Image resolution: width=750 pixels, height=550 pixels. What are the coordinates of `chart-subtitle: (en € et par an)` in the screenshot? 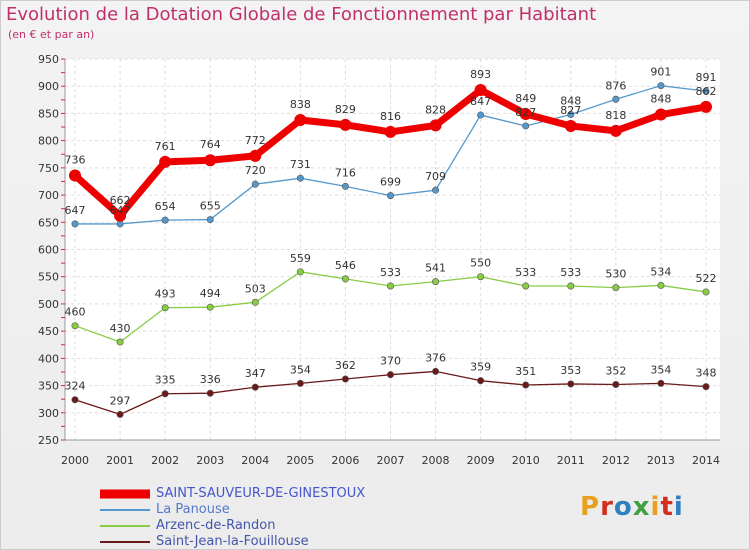 It's located at (51, 34).